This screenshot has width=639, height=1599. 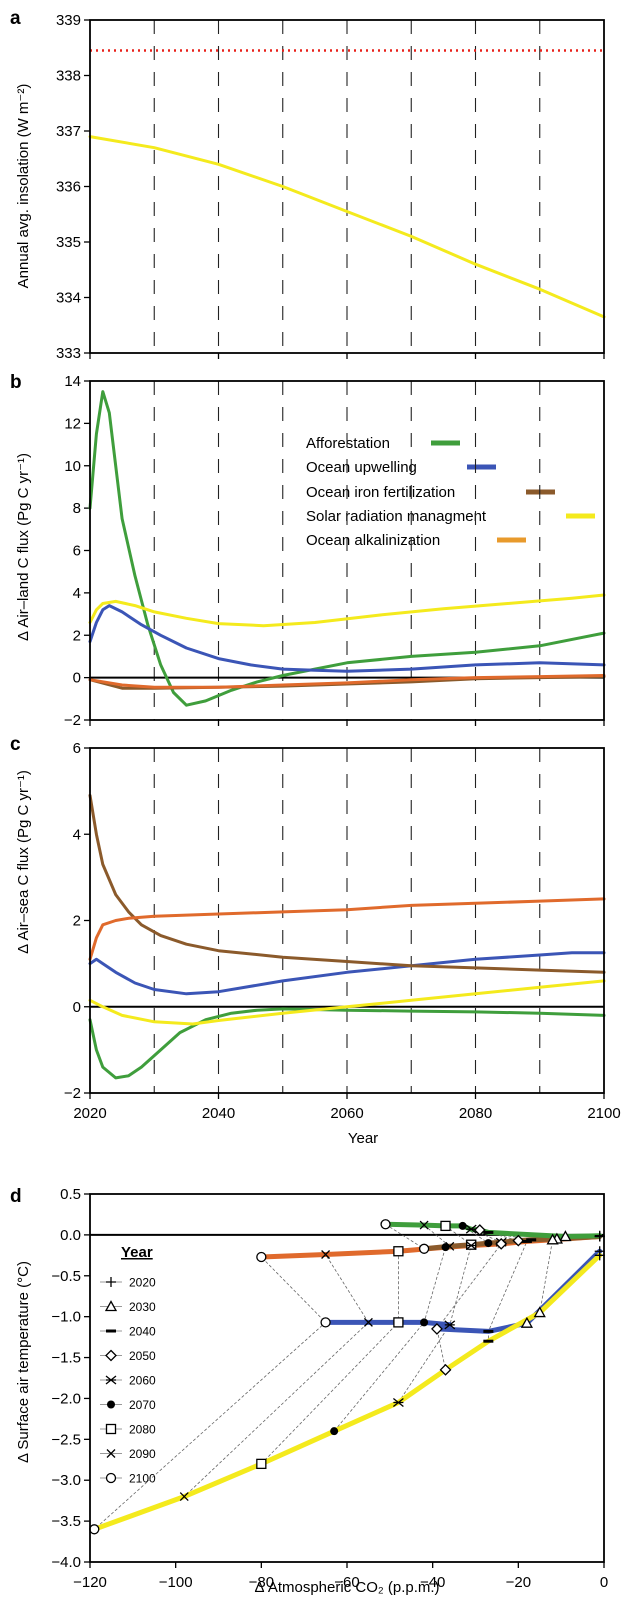 What do you see at coordinates (450, 1315) in the screenshot?
I see `panel-d-connector-2060` at bounding box center [450, 1315].